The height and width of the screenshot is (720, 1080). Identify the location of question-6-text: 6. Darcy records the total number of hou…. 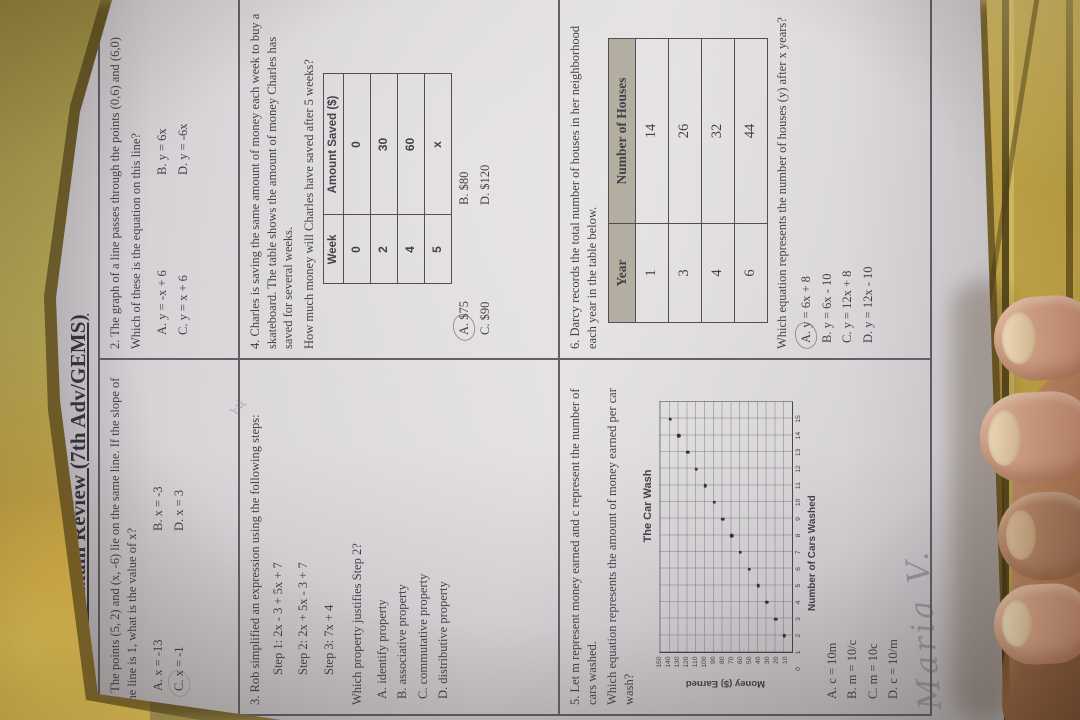
(583, 187).